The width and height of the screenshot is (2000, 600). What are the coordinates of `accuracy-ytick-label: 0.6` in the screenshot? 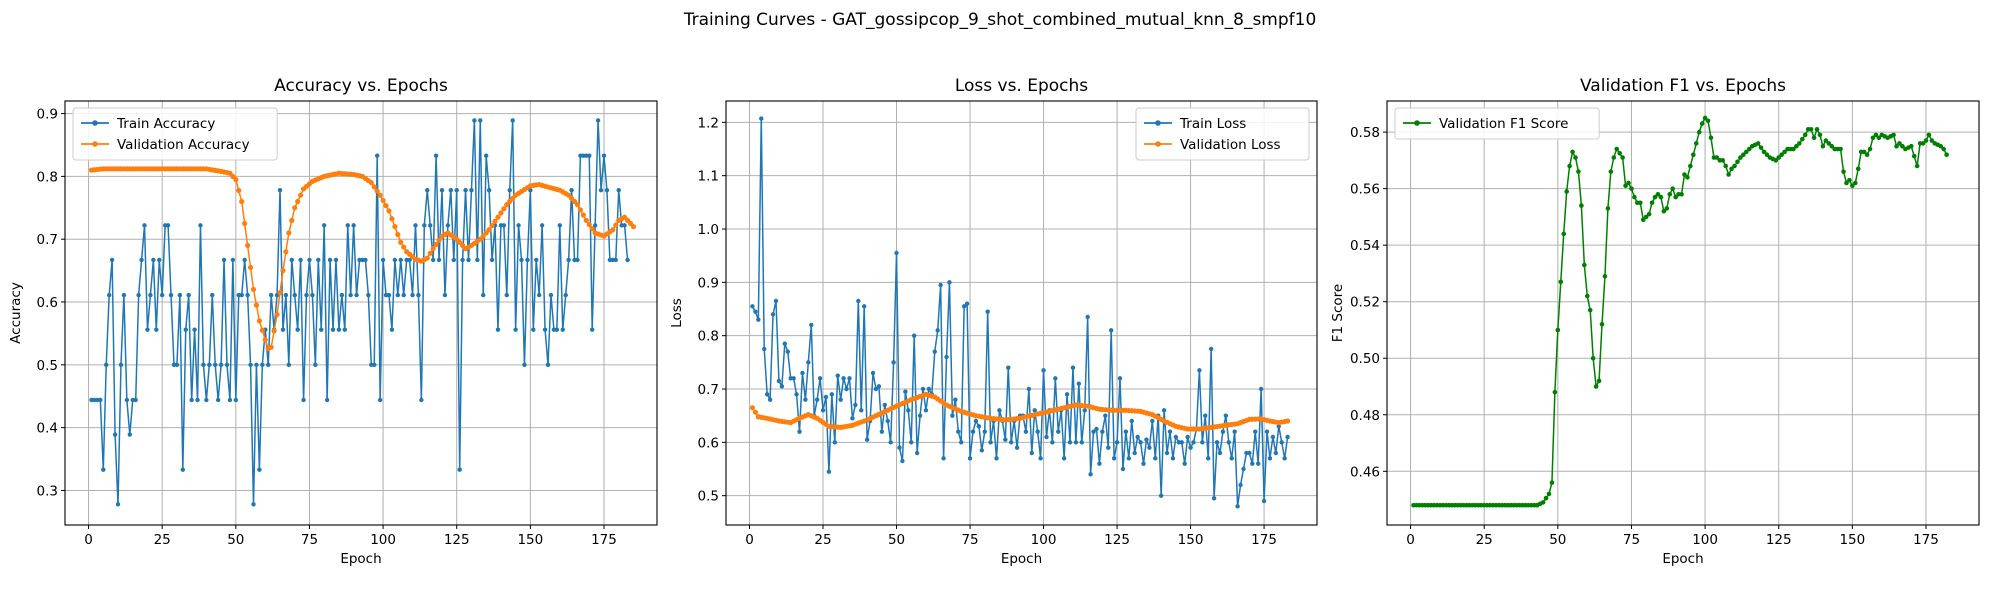 It's located at (47, 303).